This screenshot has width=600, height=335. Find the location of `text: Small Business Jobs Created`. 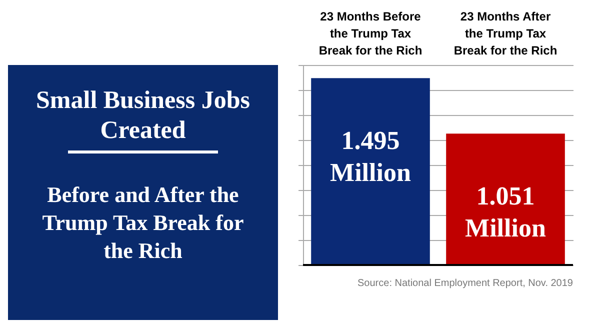

text: Small Business Jobs Created is located at coordinates (143, 115).